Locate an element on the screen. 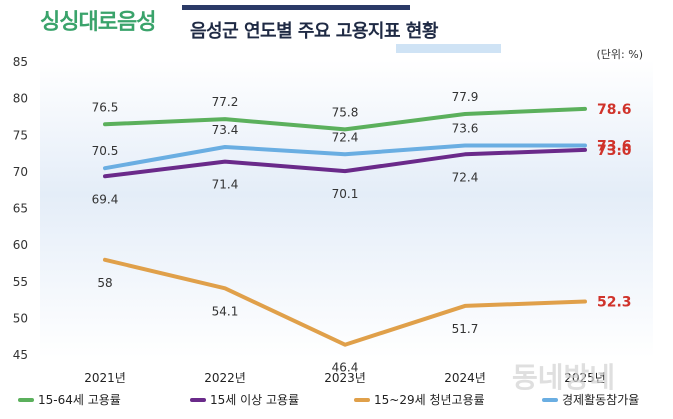 The image size is (673, 419). x-tick-label: 2024년 is located at coordinates (465, 378).